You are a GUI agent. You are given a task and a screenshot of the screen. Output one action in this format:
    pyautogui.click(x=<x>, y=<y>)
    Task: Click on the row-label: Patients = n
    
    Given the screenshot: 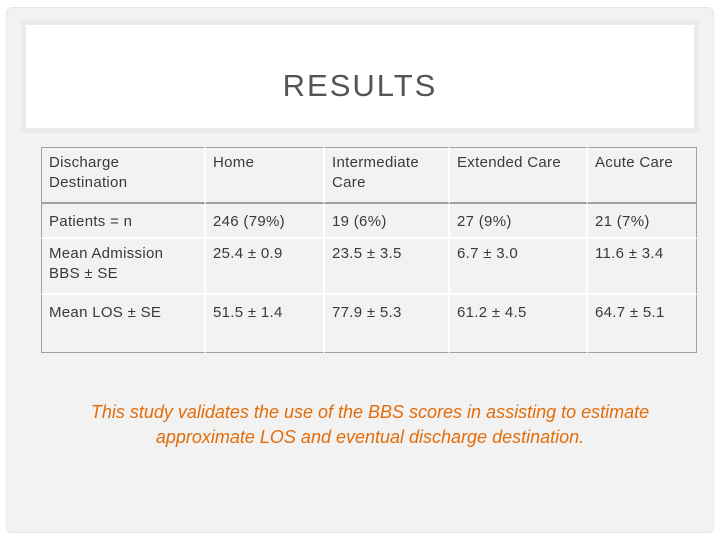 What is the action you would take?
    pyautogui.click(x=123, y=221)
    